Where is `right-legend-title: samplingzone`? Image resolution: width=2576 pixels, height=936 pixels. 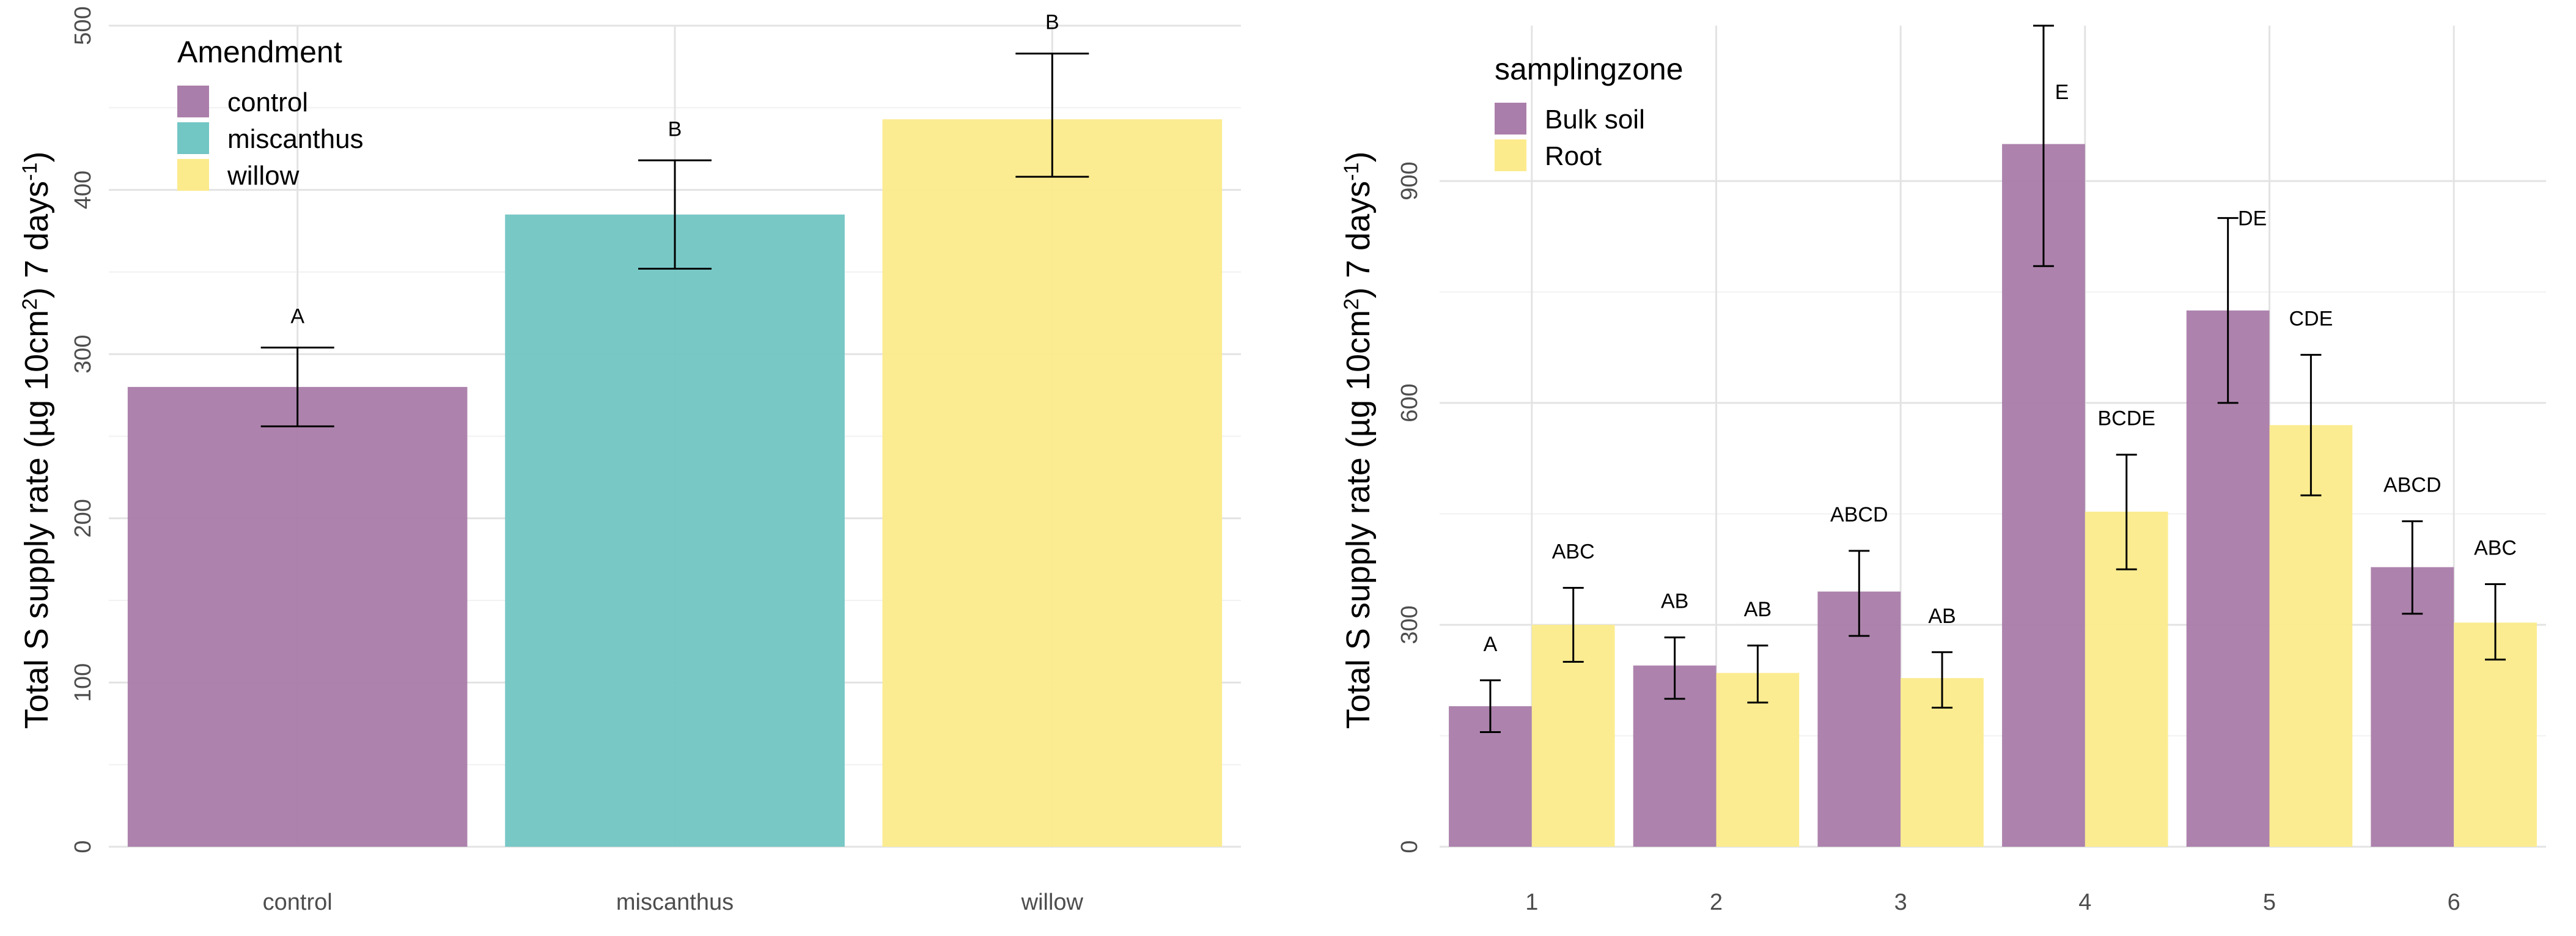
right-legend-title: samplingzone is located at coordinates (1589, 69).